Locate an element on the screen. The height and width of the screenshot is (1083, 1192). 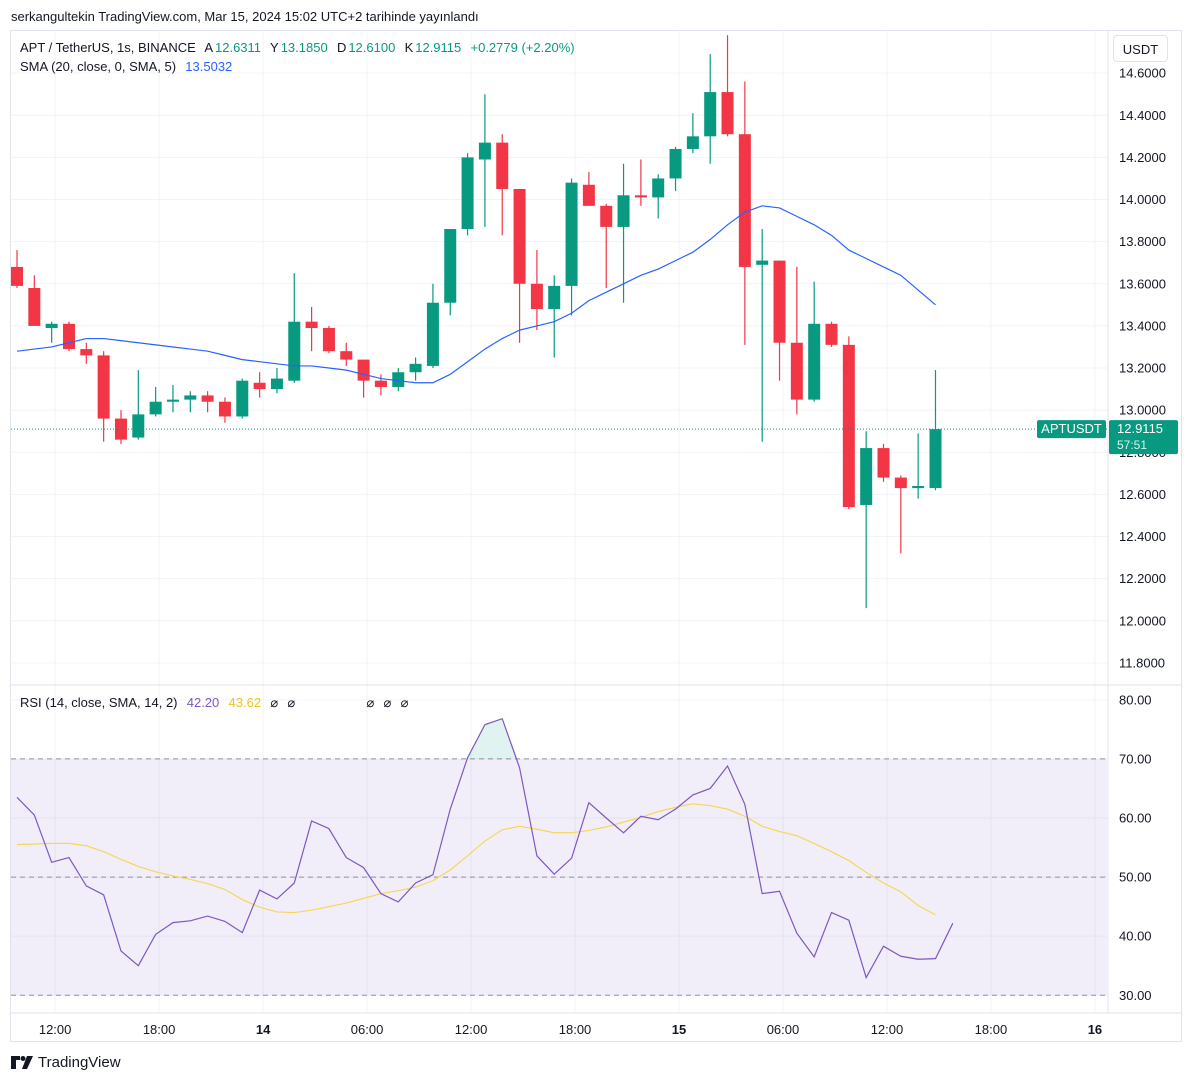
rsi-ma-value: 43.62 is located at coordinates (245, 702).